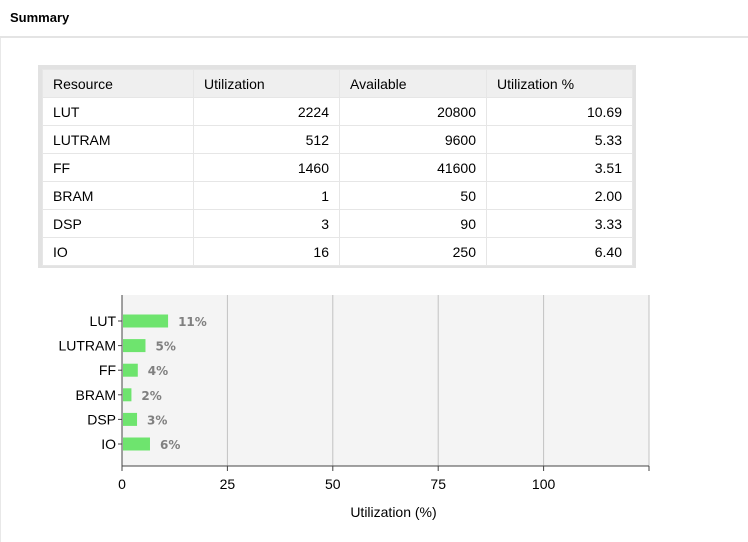 The width and height of the screenshot is (748, 542). Describe the element at coordinates (266, 251) in the screenshot. I see `table-cell: 16` at that location.